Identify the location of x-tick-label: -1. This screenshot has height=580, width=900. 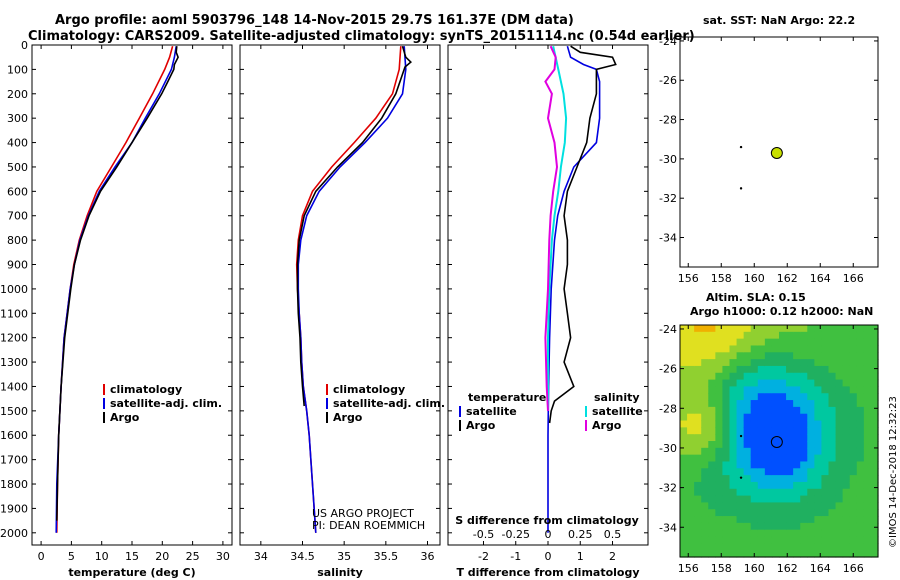
(515, 556).